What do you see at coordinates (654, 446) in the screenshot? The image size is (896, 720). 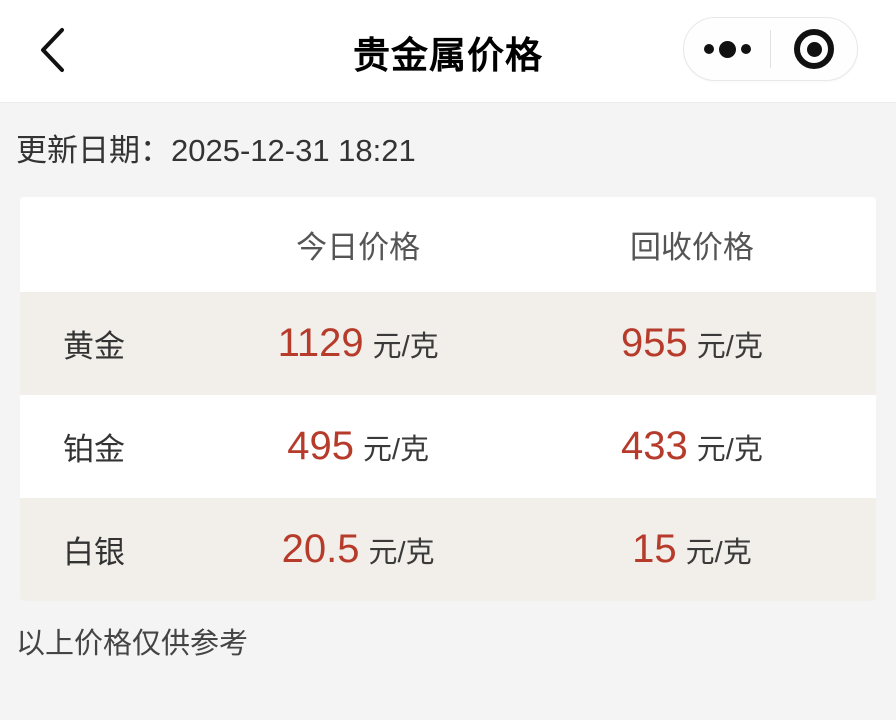 I see `price-value: 433` at bounding box center [654, 446].